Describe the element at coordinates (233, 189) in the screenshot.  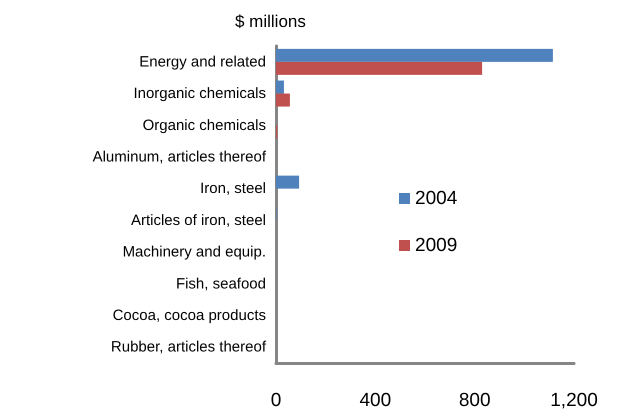
I see `y-tick-label: Iron, steel` at that location.